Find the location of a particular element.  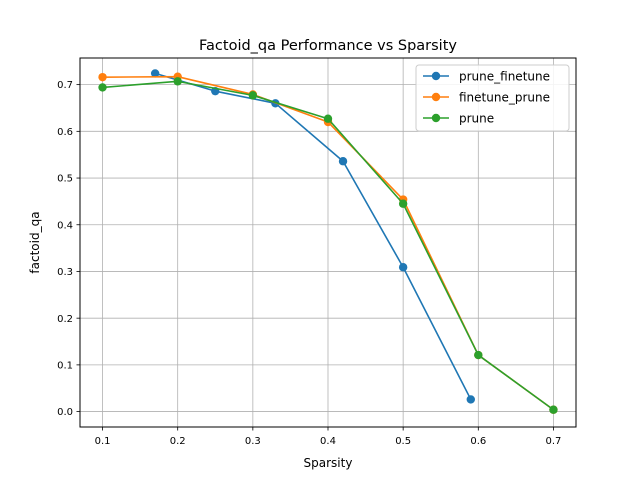

x-tick-label: 0.1 is located at coordinates (103, 441).